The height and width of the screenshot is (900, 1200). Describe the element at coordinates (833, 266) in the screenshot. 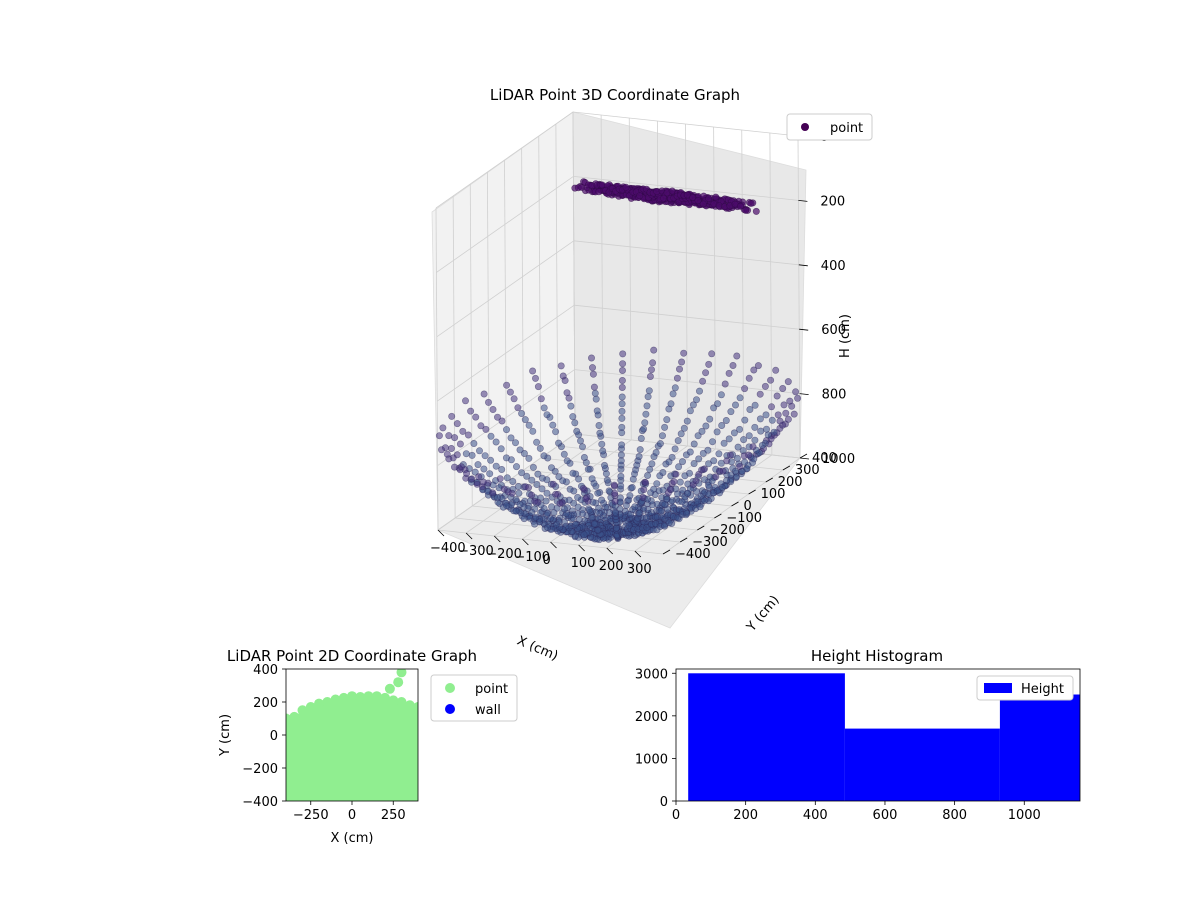

I see `z-tick-label: 400` at that location.